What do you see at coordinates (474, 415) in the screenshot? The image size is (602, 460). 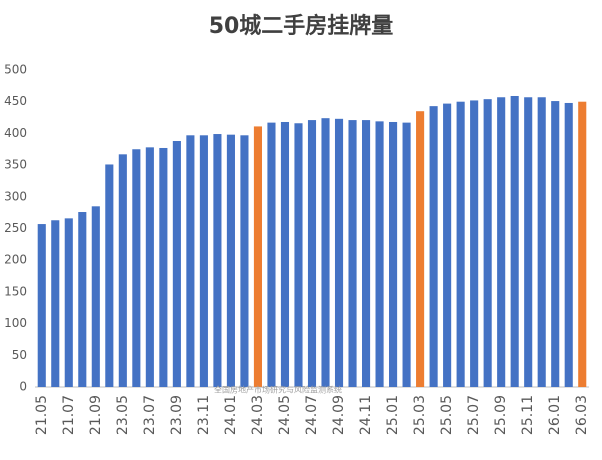 I see `x-tick-label: 25.07` at bounding box center [474, 415].